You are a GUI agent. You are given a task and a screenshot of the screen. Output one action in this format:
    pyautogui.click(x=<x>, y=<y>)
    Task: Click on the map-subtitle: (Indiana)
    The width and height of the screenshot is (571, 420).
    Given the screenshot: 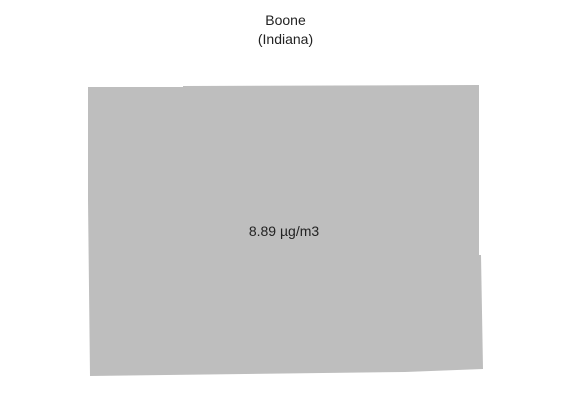 What is the action you would take?
    pyautogui.click(x=285, y=39)
    